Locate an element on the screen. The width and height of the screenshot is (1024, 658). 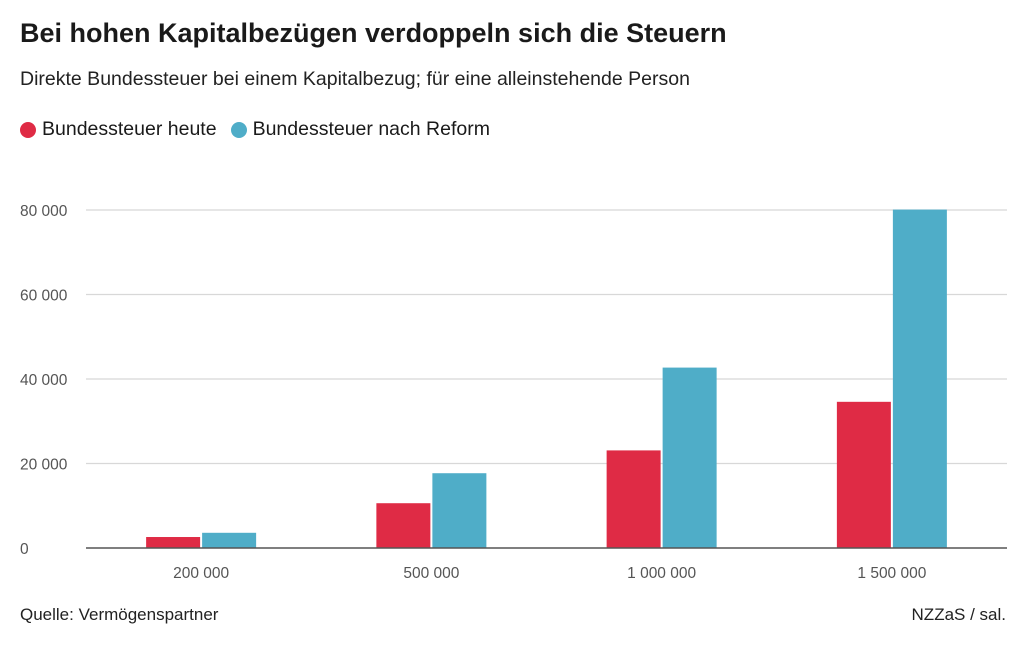
x-tick-label: 1 500 000 is located at coordinates (891, 573).